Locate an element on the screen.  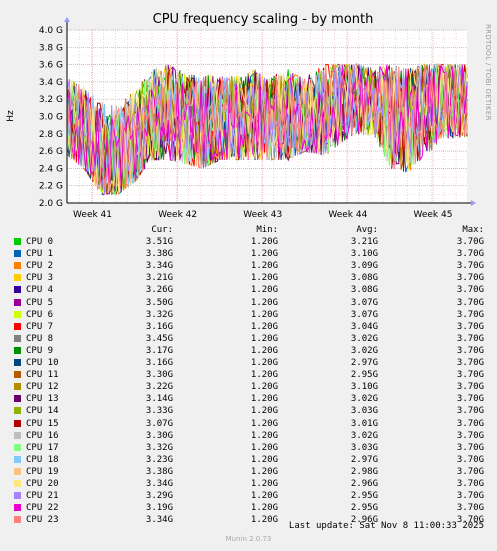
x-tick-label: Week 45 is located at coordinates (432, 215).